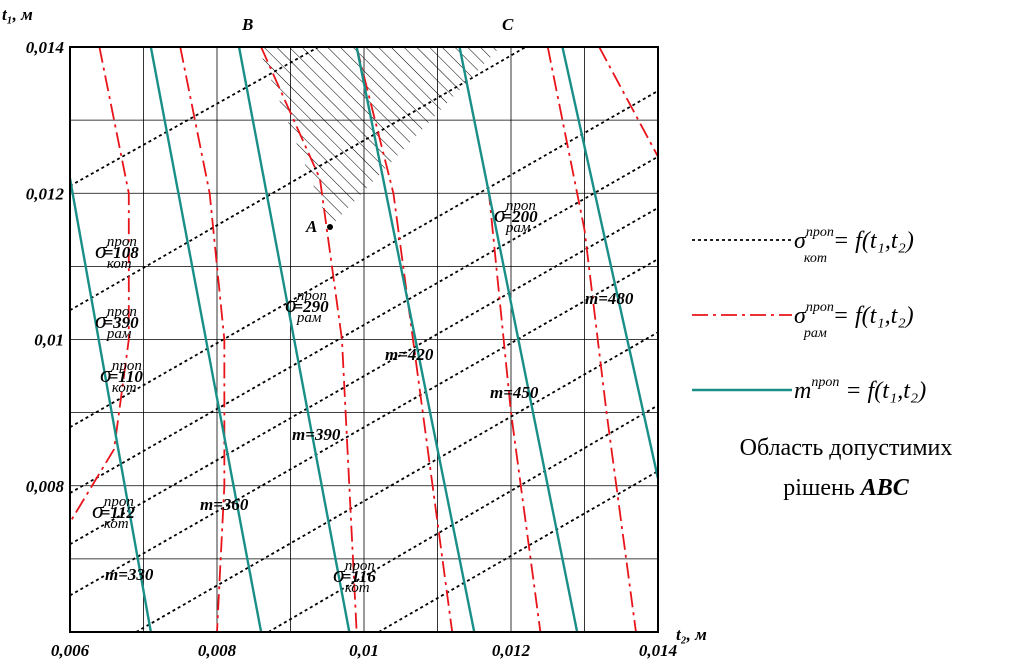 The image size is (1011, 661). Describe the element at coordinates (45, 486) in the screenshot. I see `y-tick-label: 0,008` at that location.